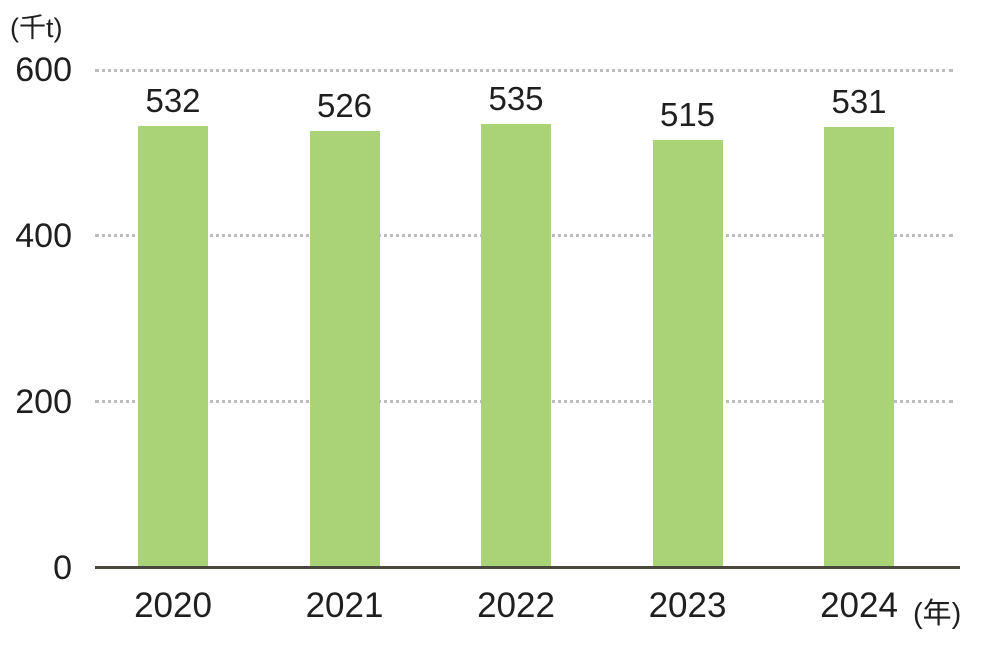 The height and width of the screenshot is (650, 997). Describe the element at coordinates (516, 344) in the screenshot. I see `bar-2022` at that location.